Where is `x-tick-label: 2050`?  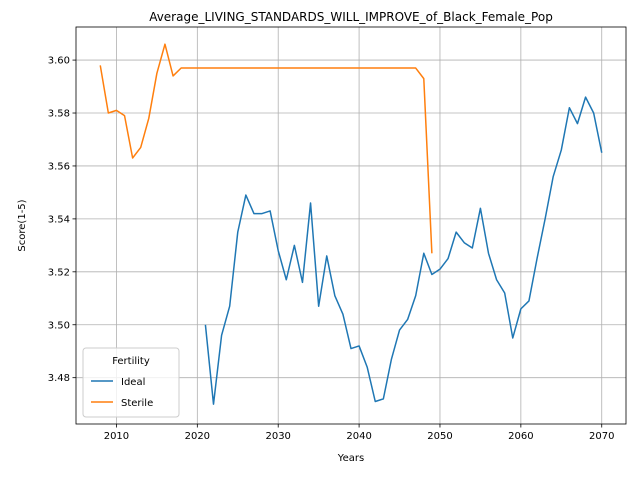
x-tick-label: 2050 is located at coordinates (439, 436).